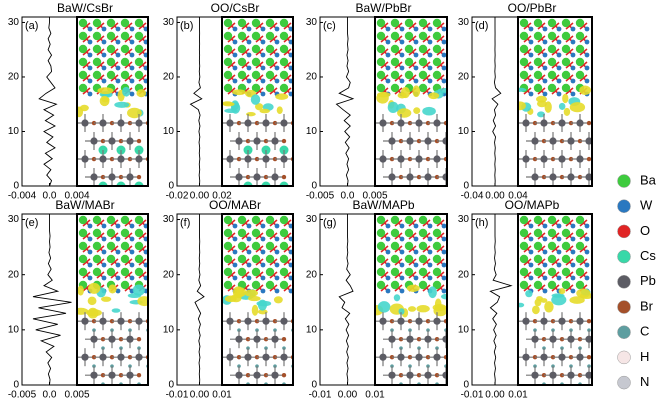  Describe the element at coordinates (235, 205) in the screenshot. I see `panel-title: OO/MABr` at that location.